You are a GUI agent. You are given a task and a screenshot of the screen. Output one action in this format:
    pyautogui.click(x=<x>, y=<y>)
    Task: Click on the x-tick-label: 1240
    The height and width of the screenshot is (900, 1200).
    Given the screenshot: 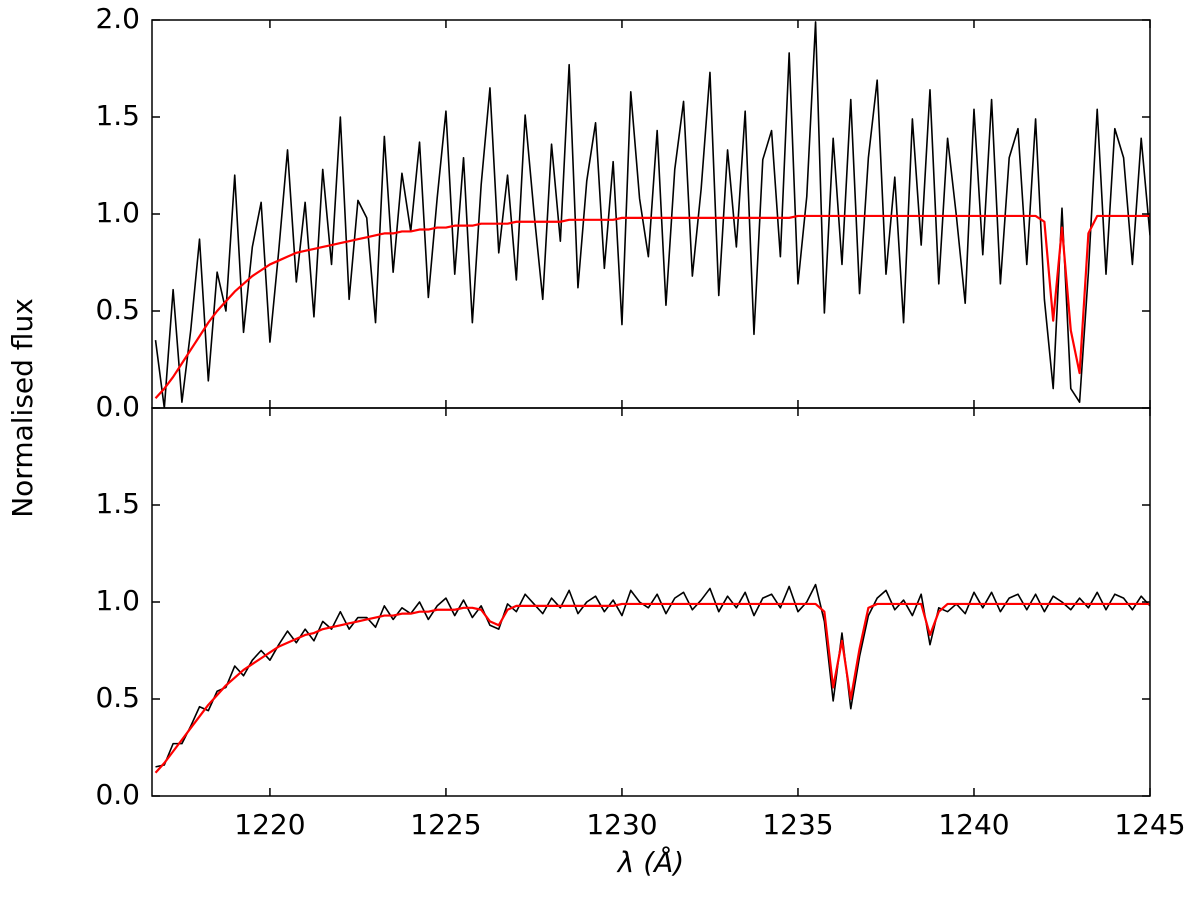 What is the action you would take?
    pyautogui.click(x=973, y=824)
    